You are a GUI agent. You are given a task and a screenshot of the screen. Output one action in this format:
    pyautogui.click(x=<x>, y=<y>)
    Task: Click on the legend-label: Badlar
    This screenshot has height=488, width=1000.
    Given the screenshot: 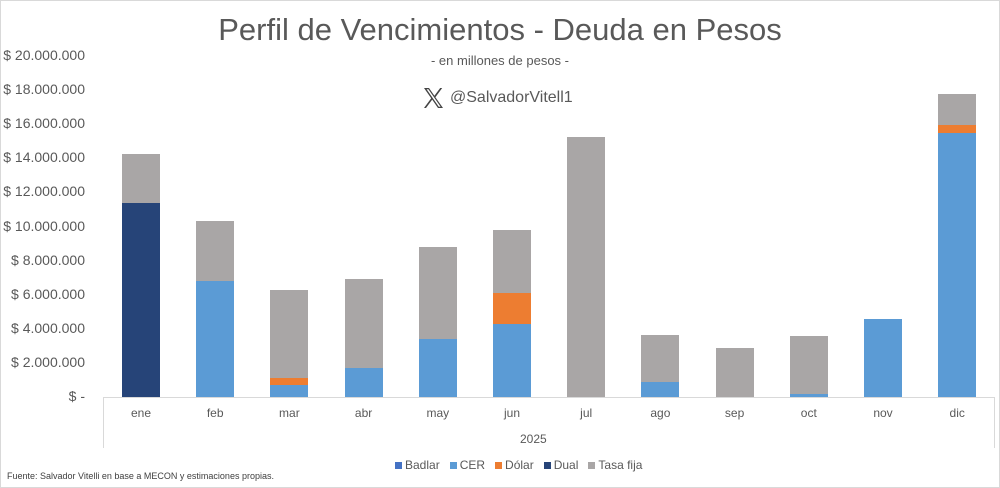 What is the action you would take?
    pyautogui.click(x=422, y=465)
    